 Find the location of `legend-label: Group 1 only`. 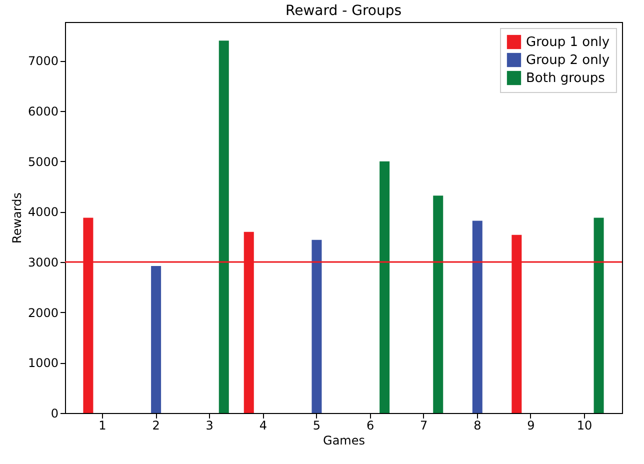

legend-label: Group 1 only is located at coordinates (568, 42).